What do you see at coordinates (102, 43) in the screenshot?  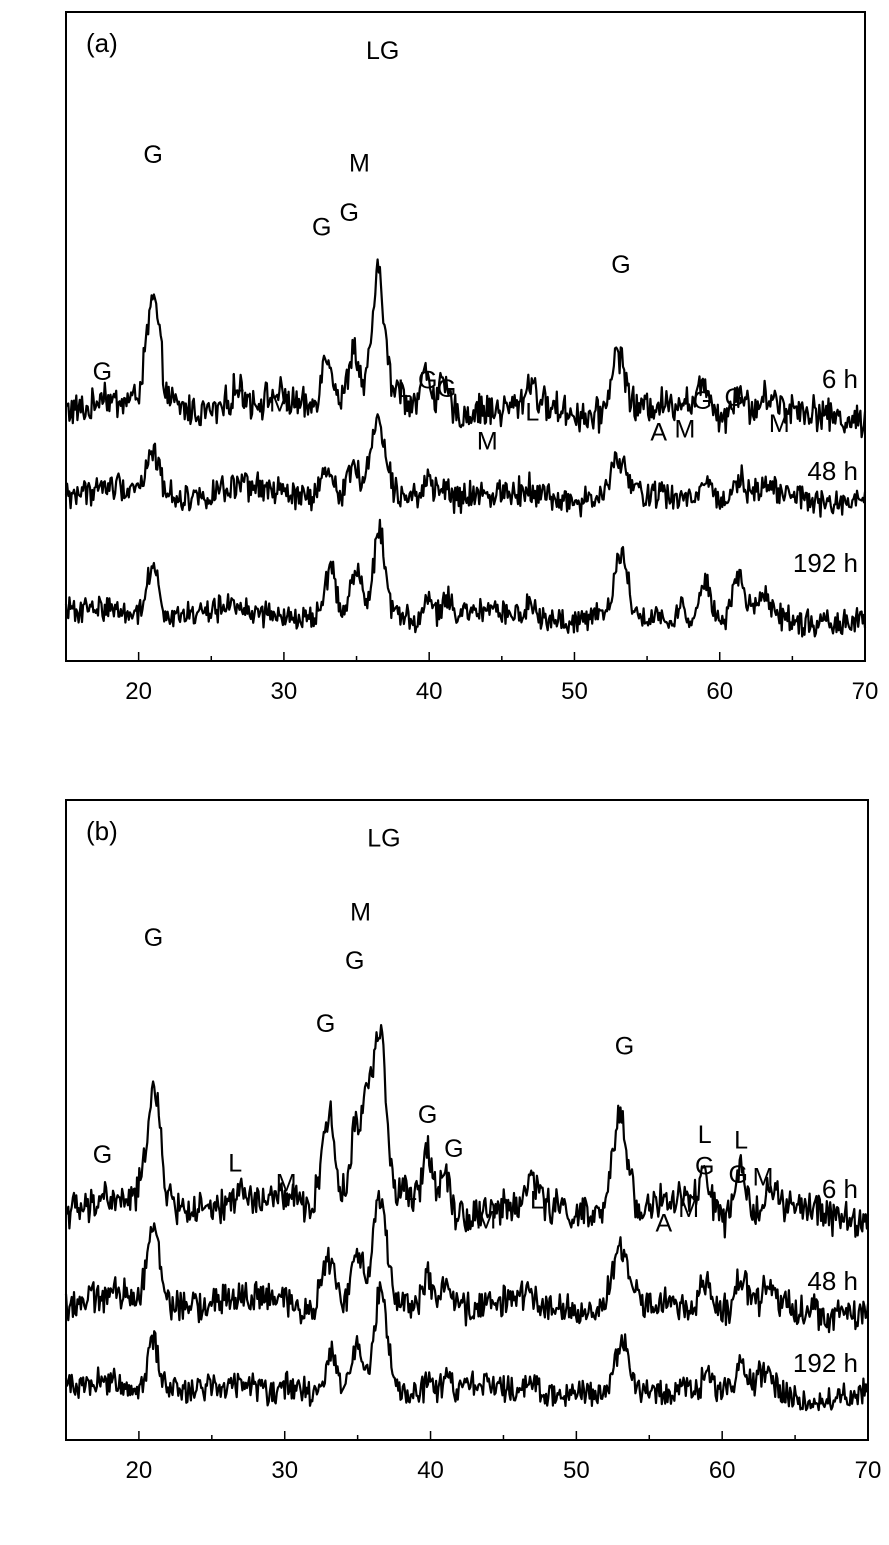 I see `panel-label: (a)` at bounding box center [102, 43].